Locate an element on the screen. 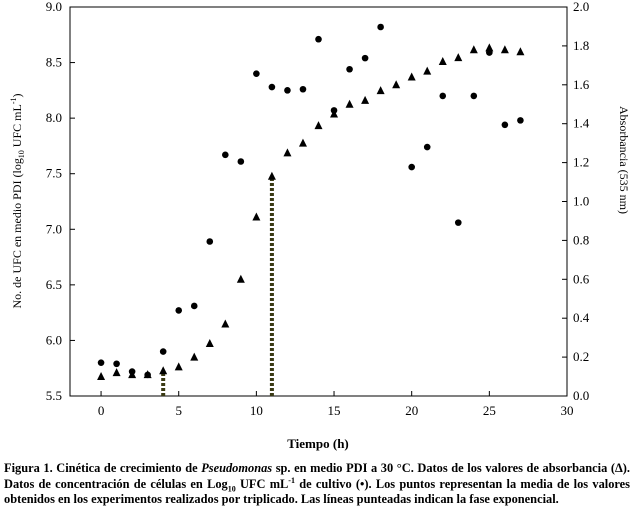  y-right-ticks: 0.0 0.2 0.4 0.6 0.8 1.0 1.2 1.4 1.6 1.8 2.0 is located at coordinates (576, 201).